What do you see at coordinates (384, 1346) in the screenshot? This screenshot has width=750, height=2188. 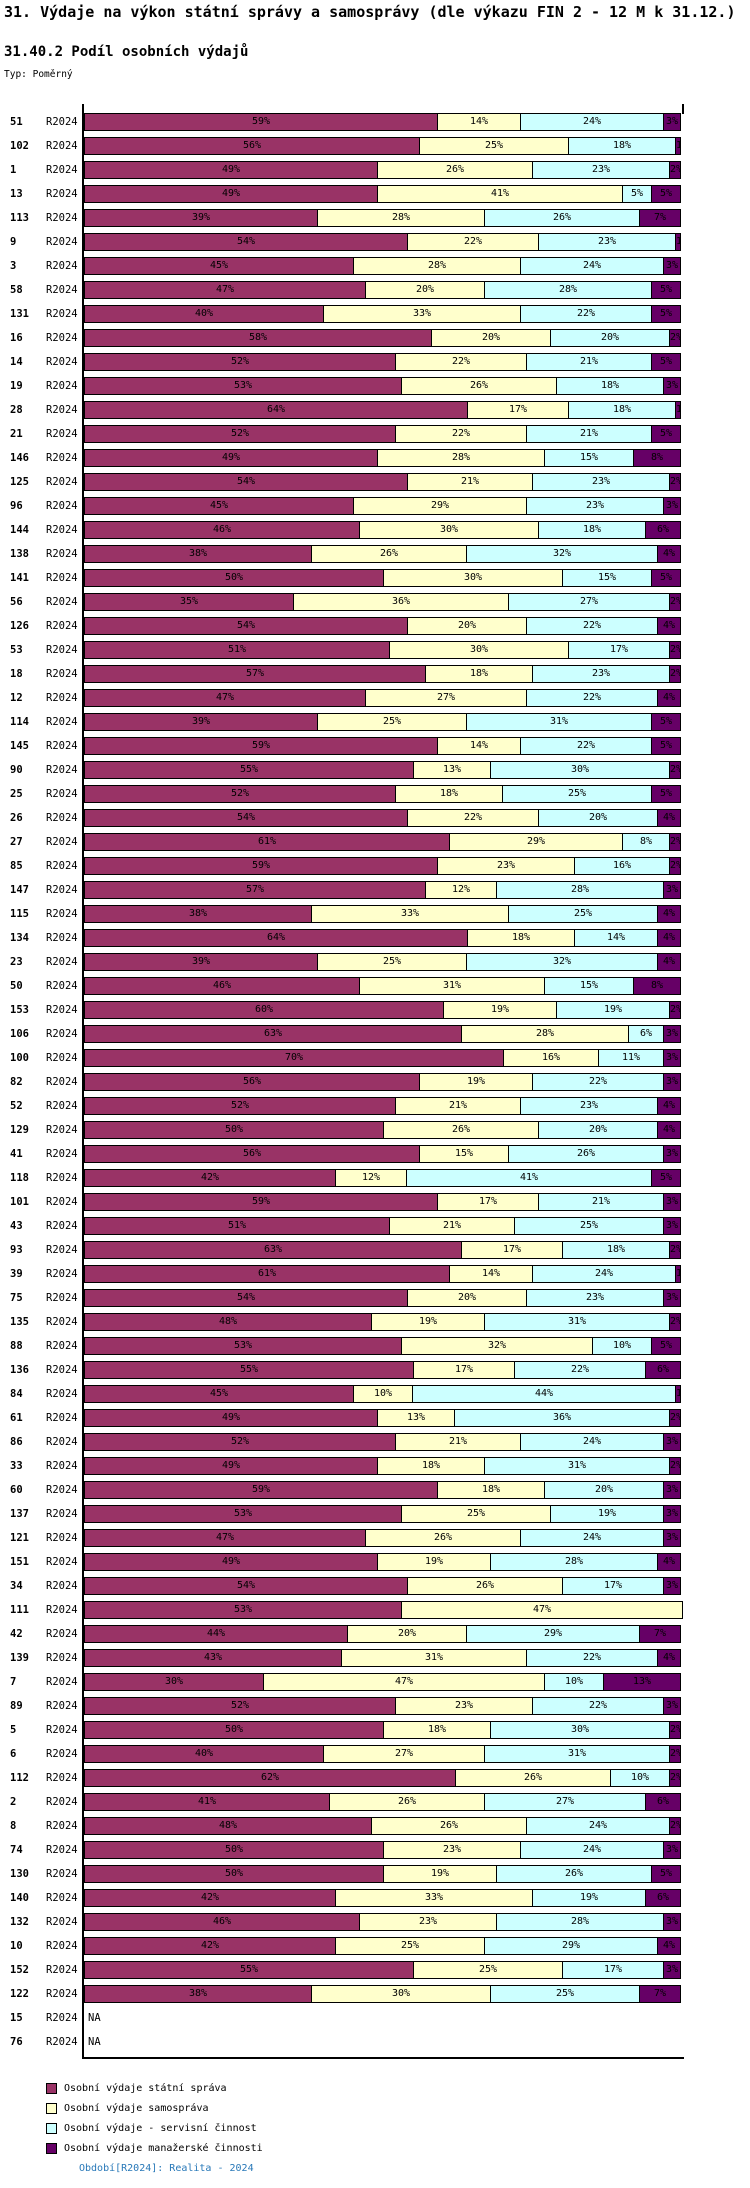 I see `stacked-bar: 53% 32% 10% 5%` at bounding box center [384, 1346].